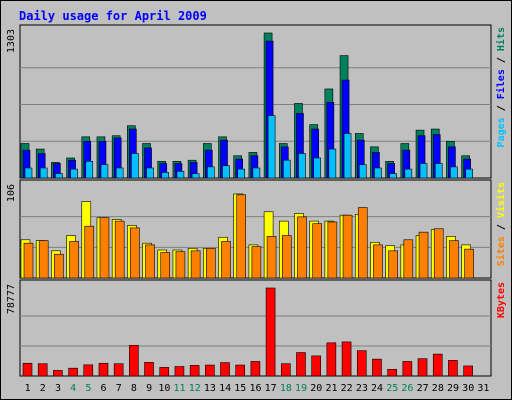 The image size is (512, 400). Describe the element at coordinates (28, 388) in the screenshot. I see `x-tick-label: 1` at that location.